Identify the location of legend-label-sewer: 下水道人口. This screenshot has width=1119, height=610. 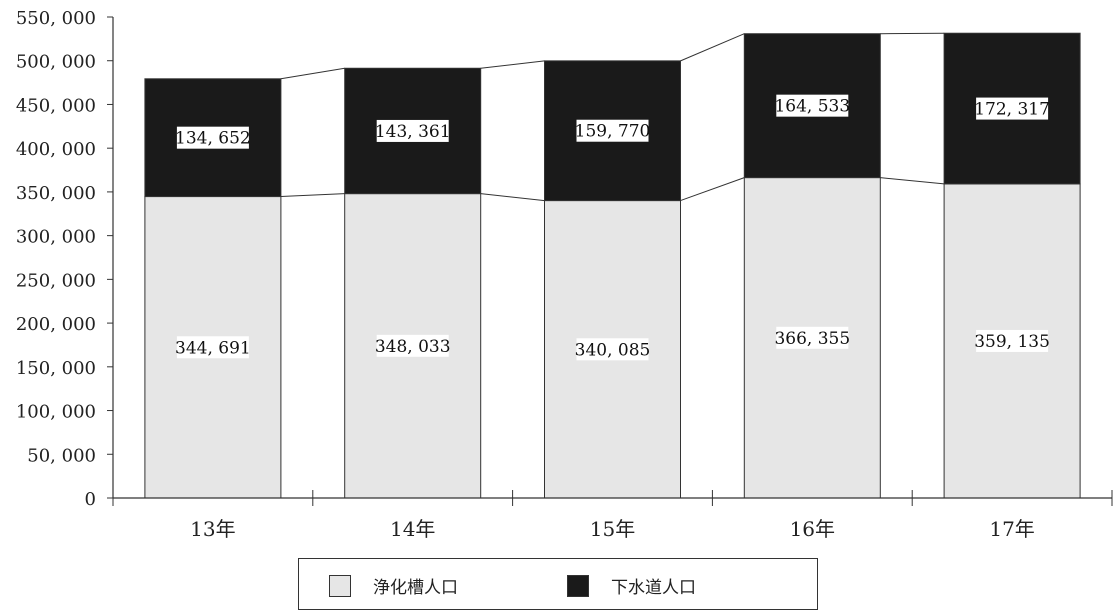
(653, 588).